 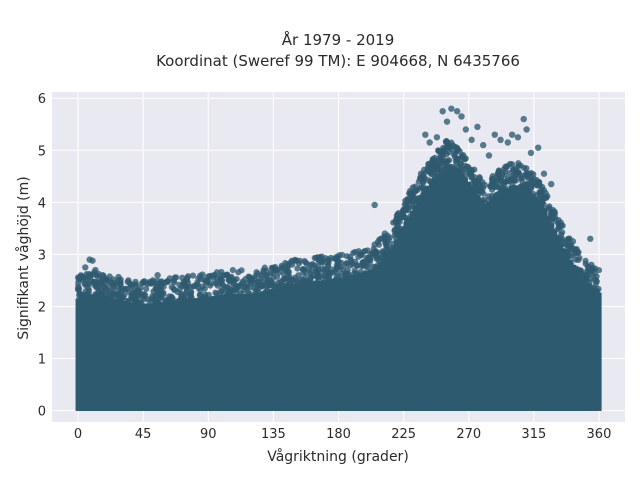 What do you see at coordinates (338, 456) in the screenshot?
I see `x-axis-label: Vågriktning (grader)` at bounding box center [338, 456].